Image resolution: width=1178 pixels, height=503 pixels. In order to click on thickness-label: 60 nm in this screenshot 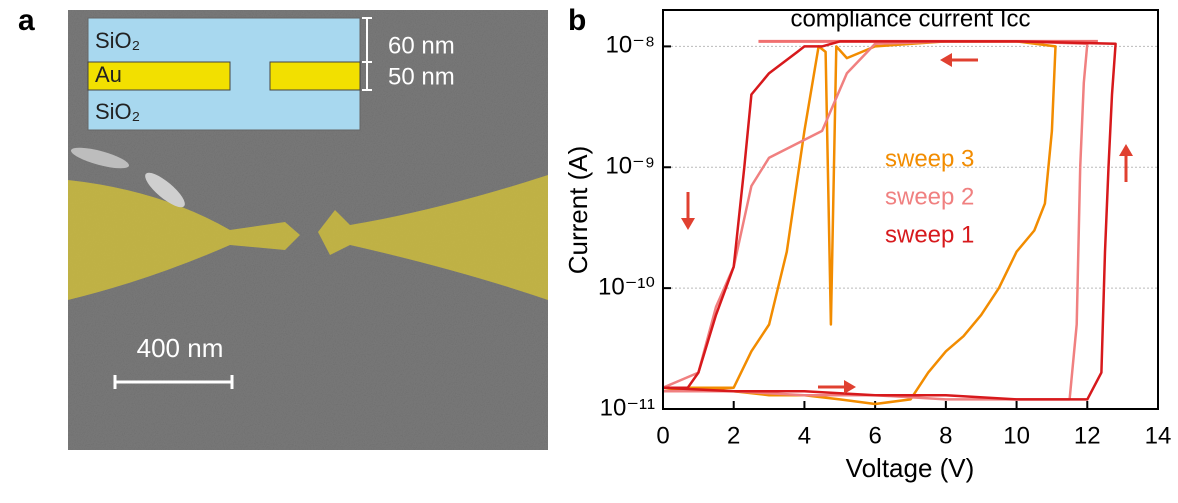, I will do `click(421, 45)`.